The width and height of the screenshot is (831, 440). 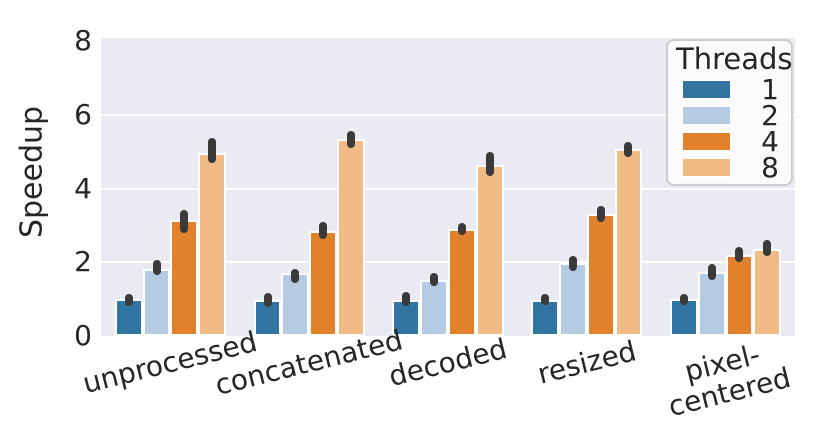 I want to click on legend-entry: 1, so click(x=729, y=89).